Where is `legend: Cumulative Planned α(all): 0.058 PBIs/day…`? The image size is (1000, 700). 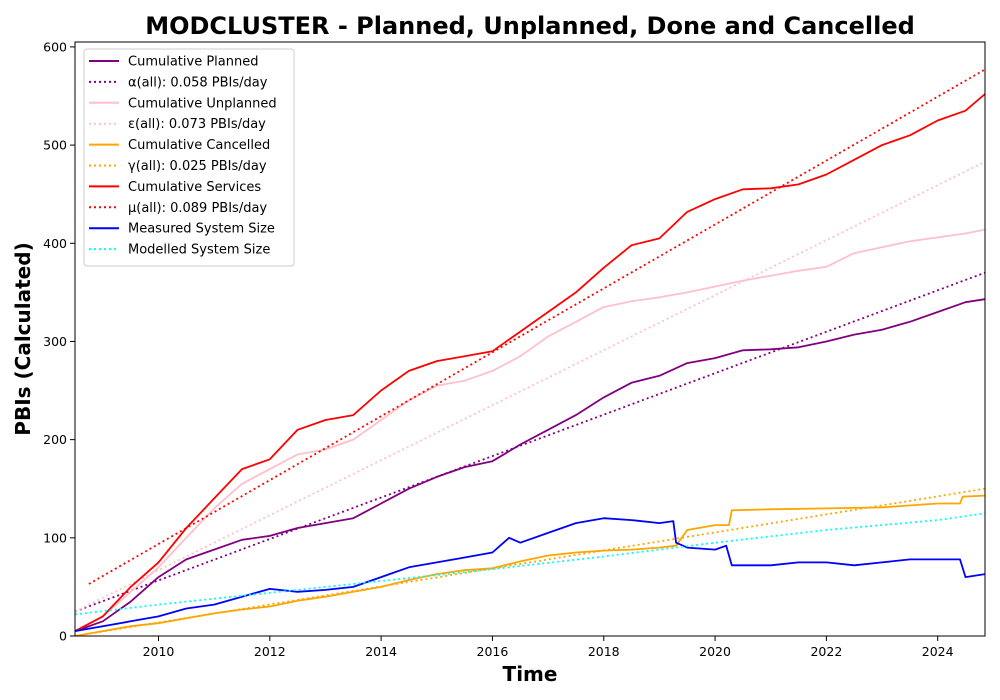
legend: Cumulative Planned α(all): 0.058 PBIs/day… is located at coordinates (189, 157).